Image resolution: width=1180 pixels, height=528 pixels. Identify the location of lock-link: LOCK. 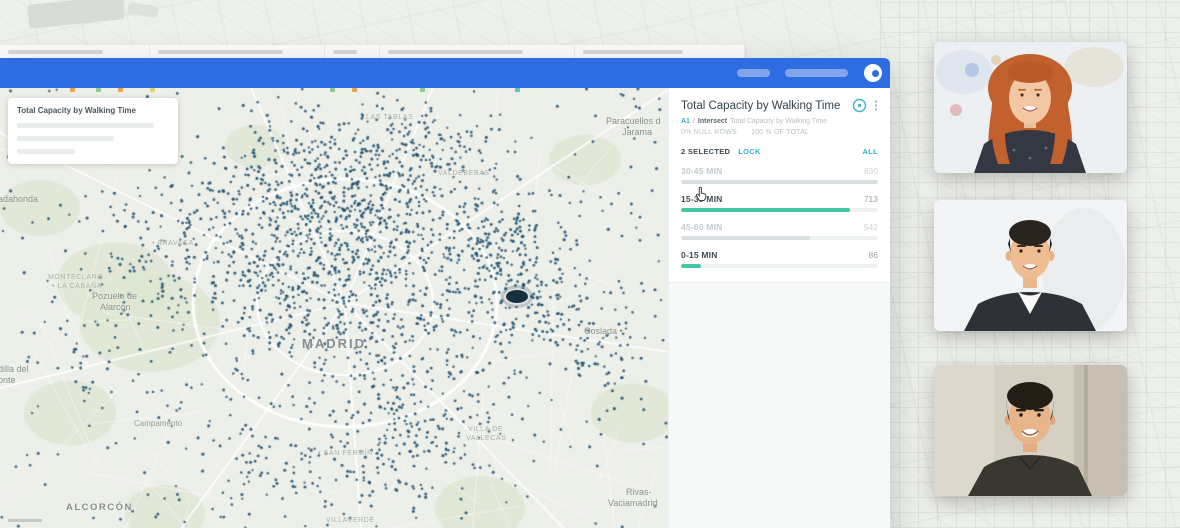
(749, 151).